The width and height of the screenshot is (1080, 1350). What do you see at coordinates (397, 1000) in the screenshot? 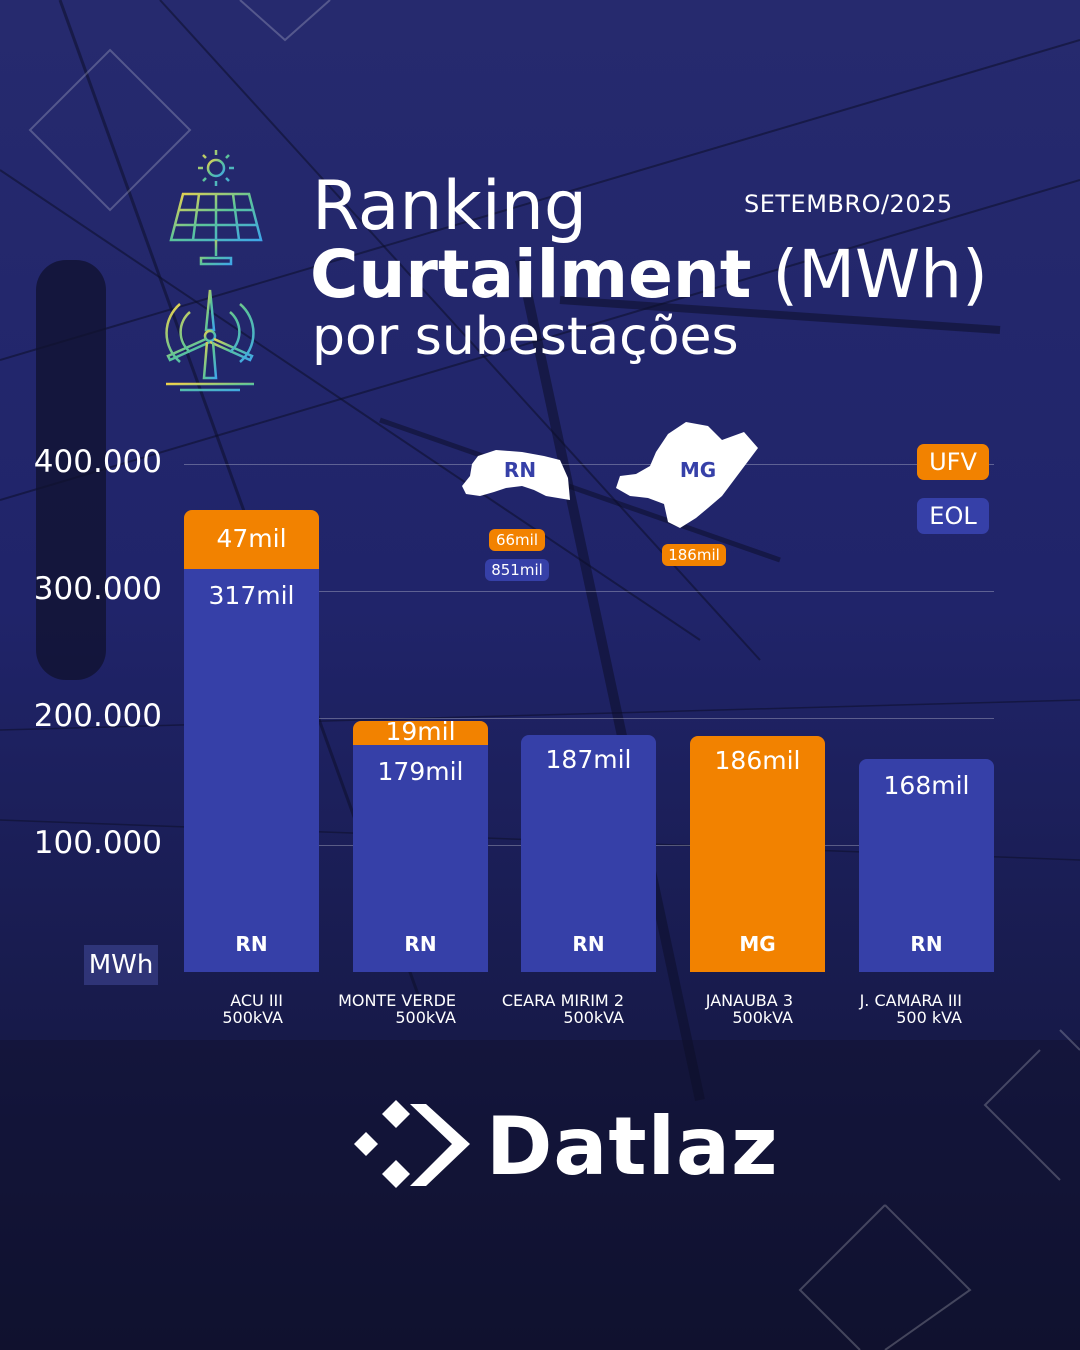
I see `x-category-name: MONTE VERDE` at bounding box center [397, 1000].